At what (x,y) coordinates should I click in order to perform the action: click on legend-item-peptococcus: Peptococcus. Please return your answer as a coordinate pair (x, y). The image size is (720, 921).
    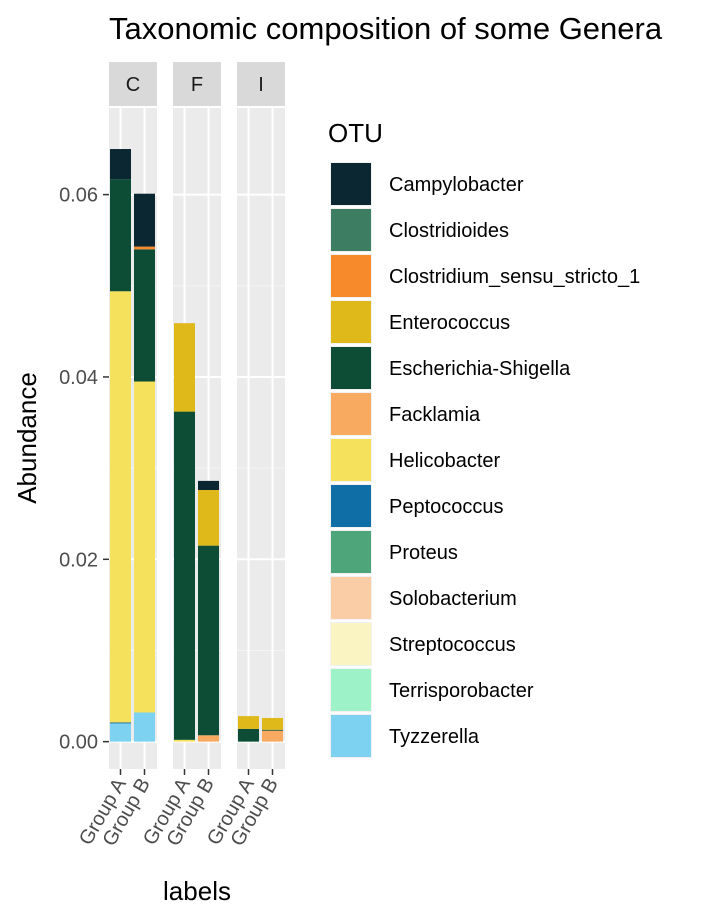
    Looking at the image, I should click on (417, 506).